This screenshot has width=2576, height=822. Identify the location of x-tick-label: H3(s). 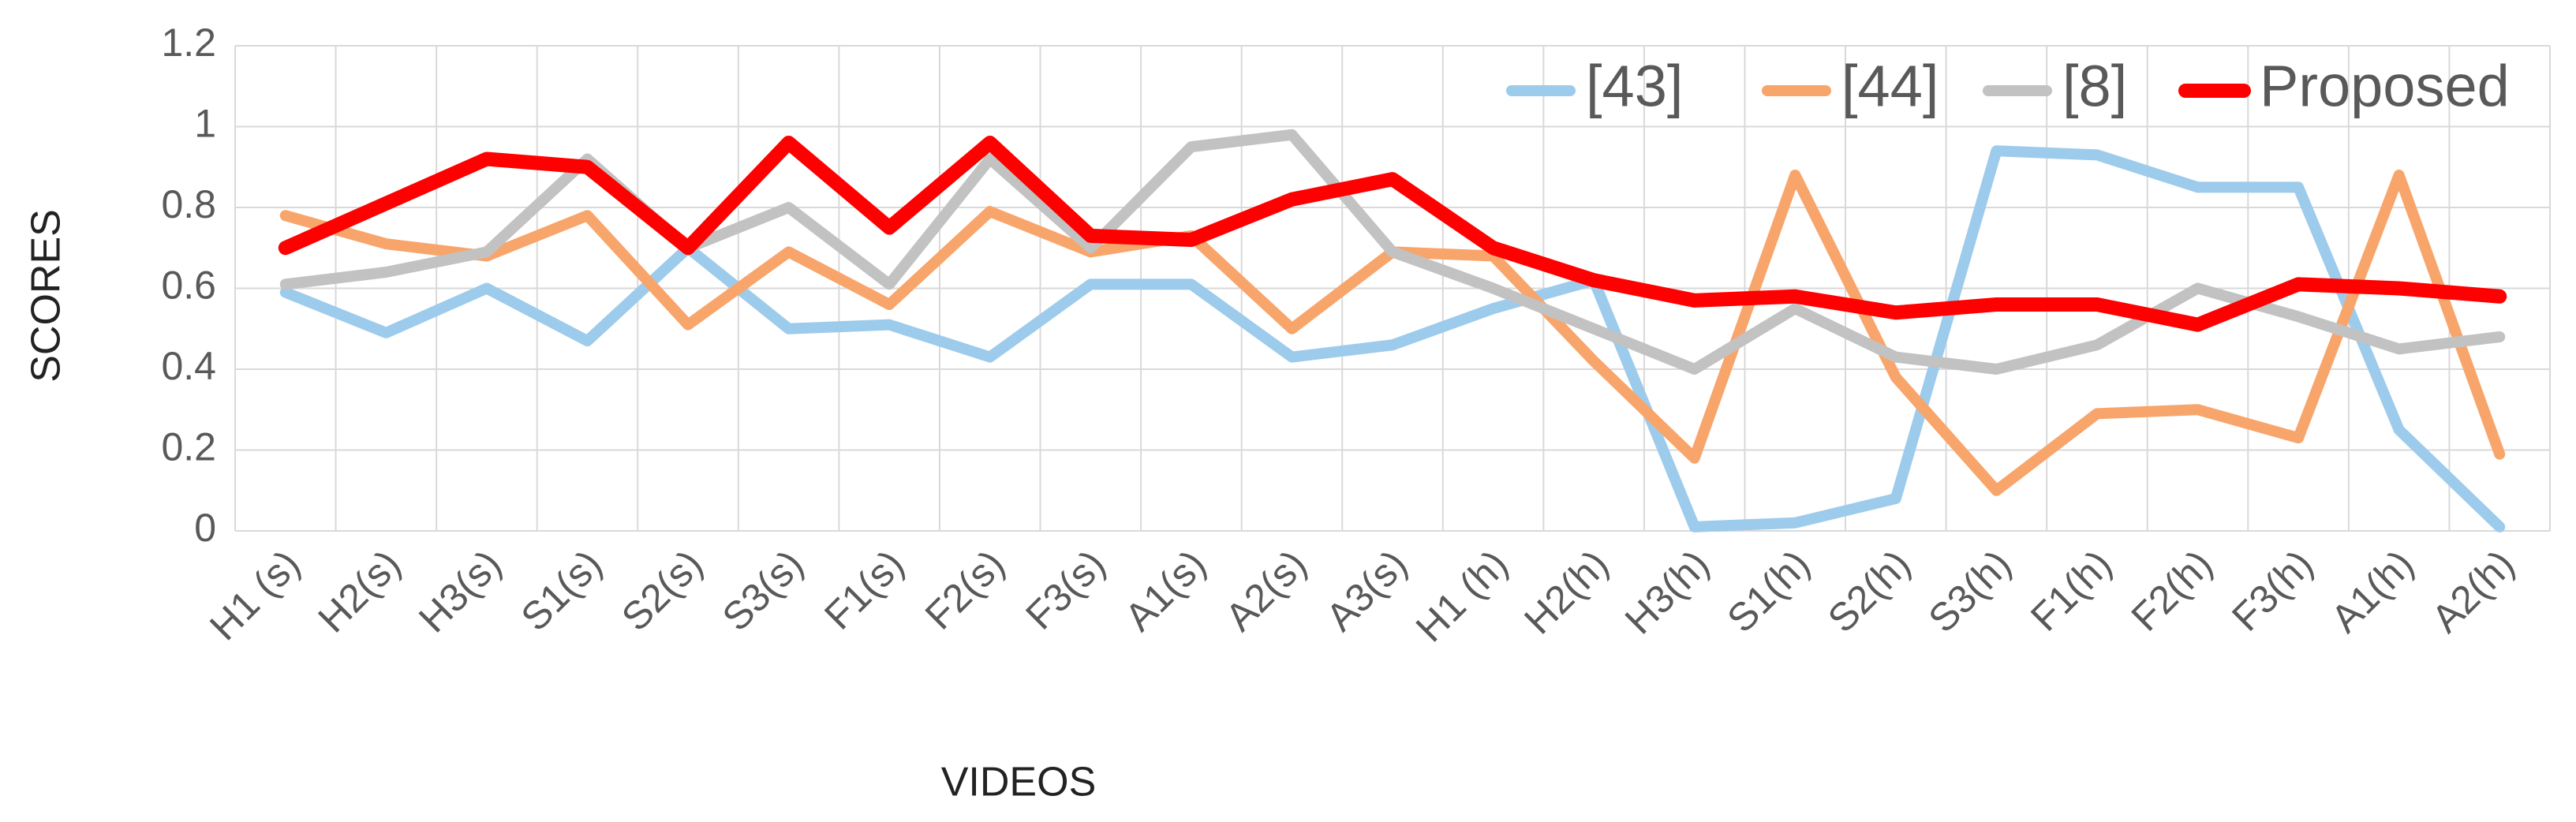
(460, 591).